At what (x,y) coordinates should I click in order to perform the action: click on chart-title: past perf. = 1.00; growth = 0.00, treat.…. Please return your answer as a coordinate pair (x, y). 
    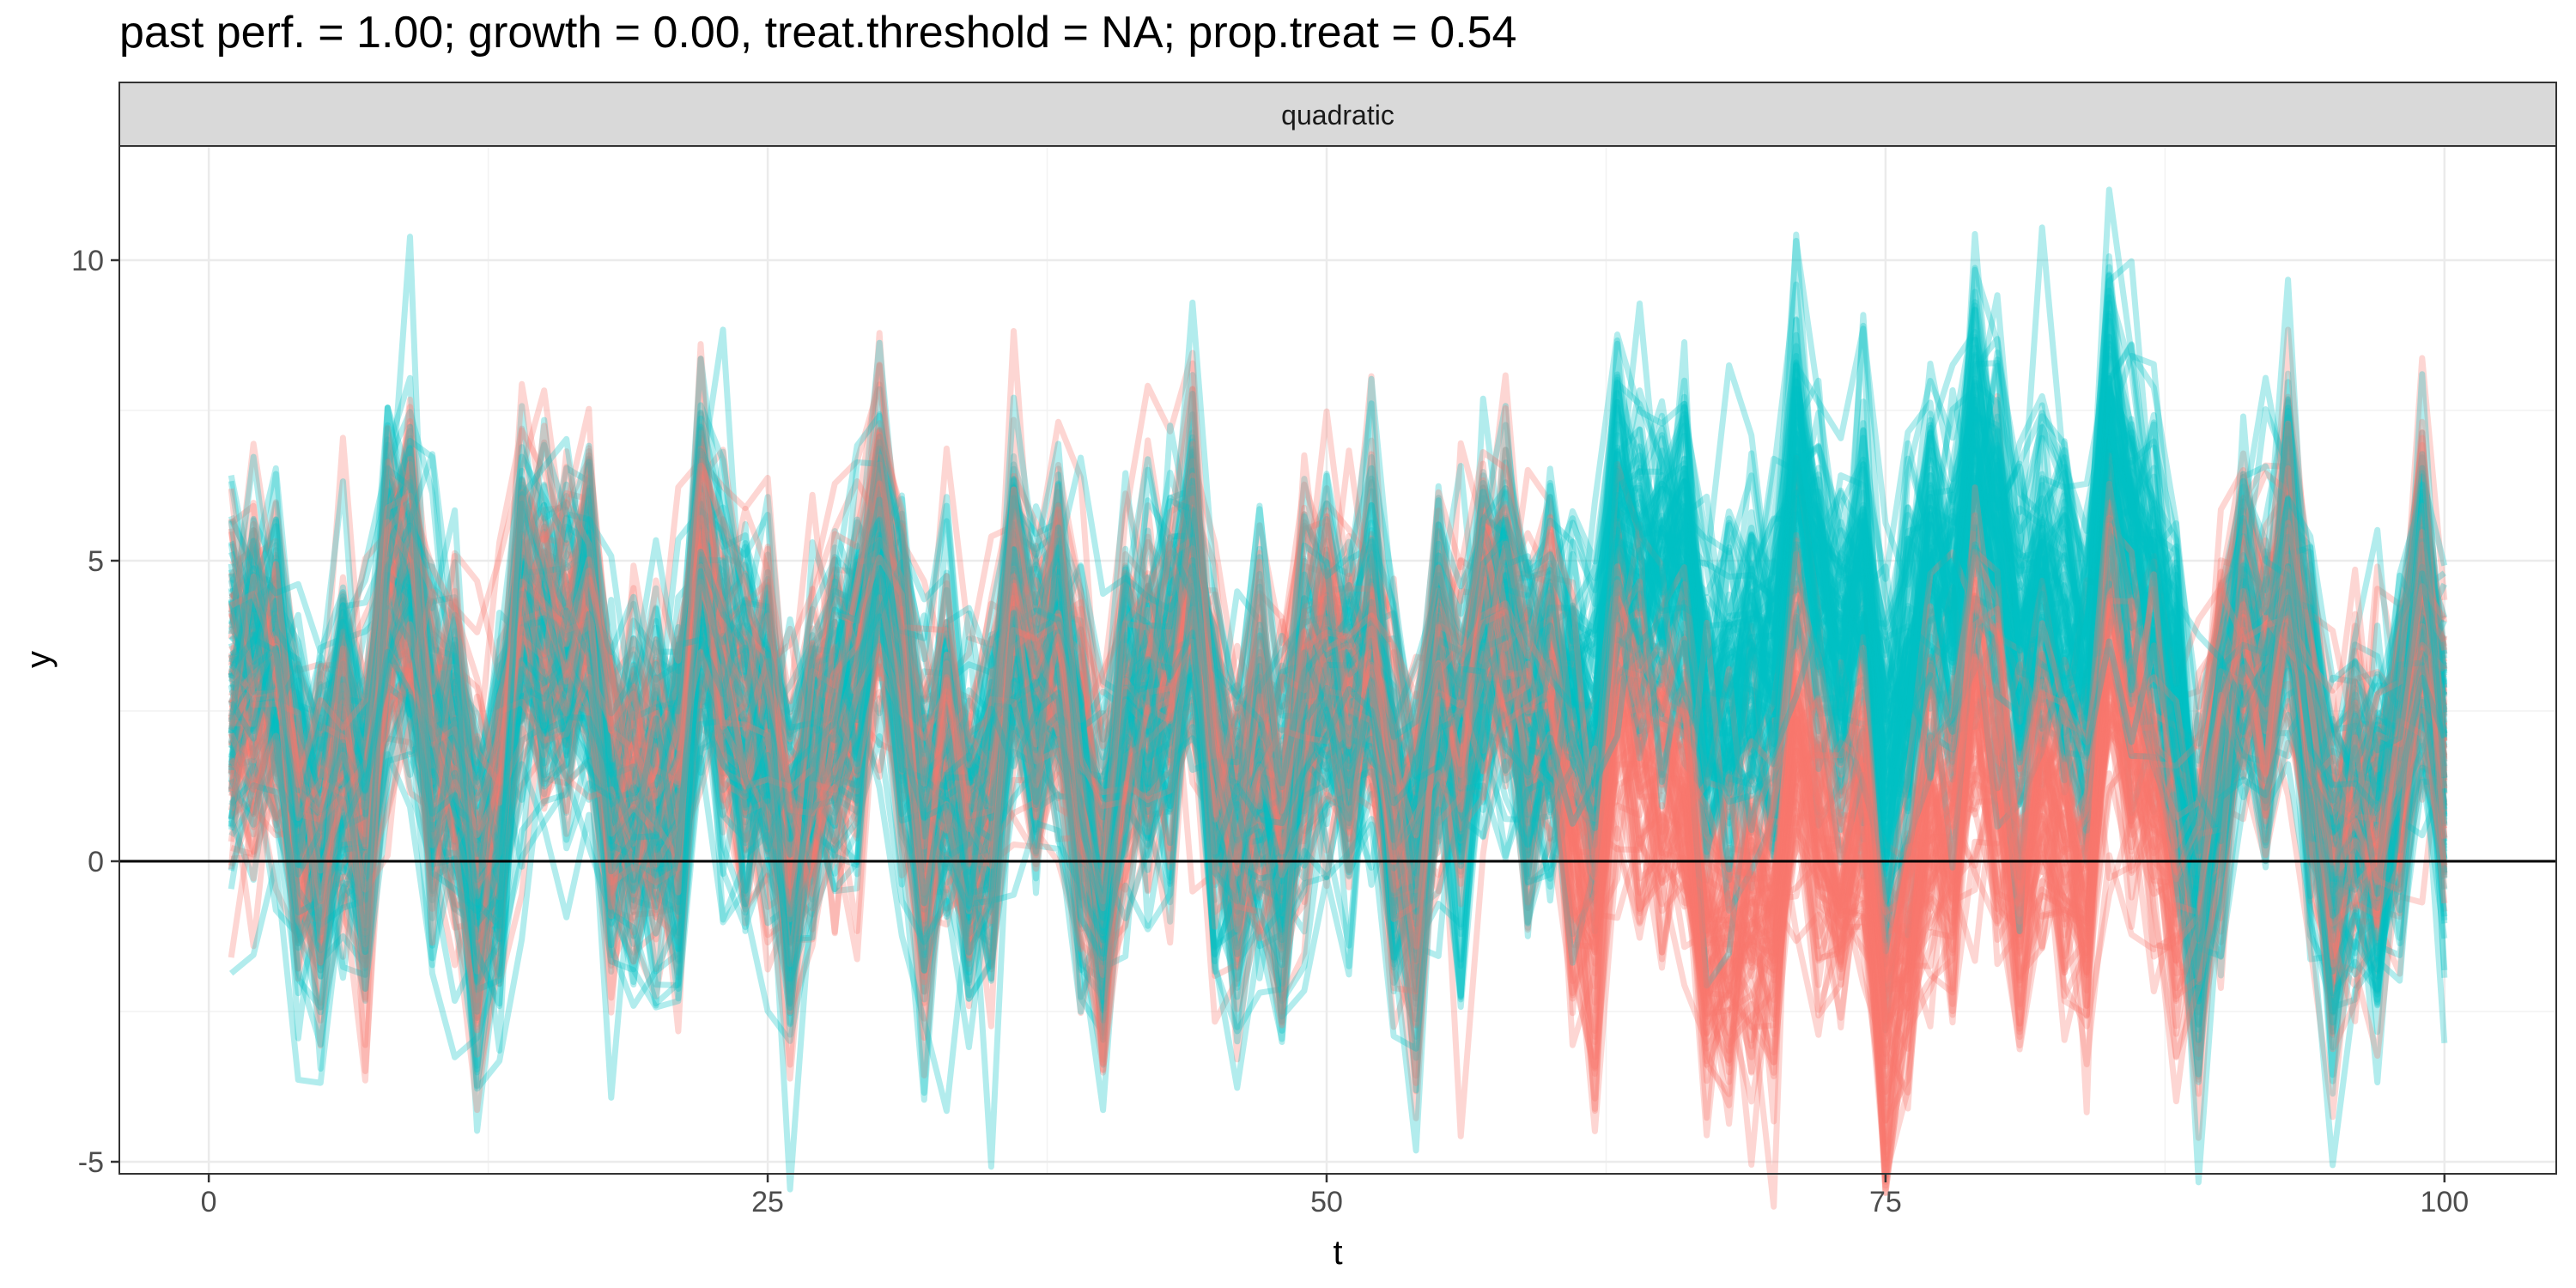
    Looking at the image, I should click on (818, 33).